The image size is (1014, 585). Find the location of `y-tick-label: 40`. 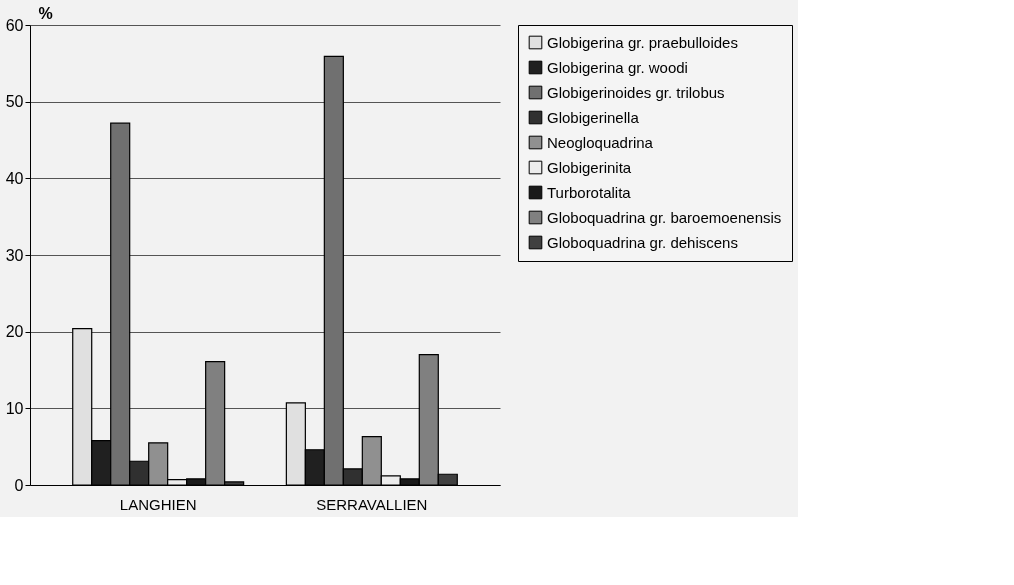

y-tick-label: 40 is located at coordinates (14, 178).